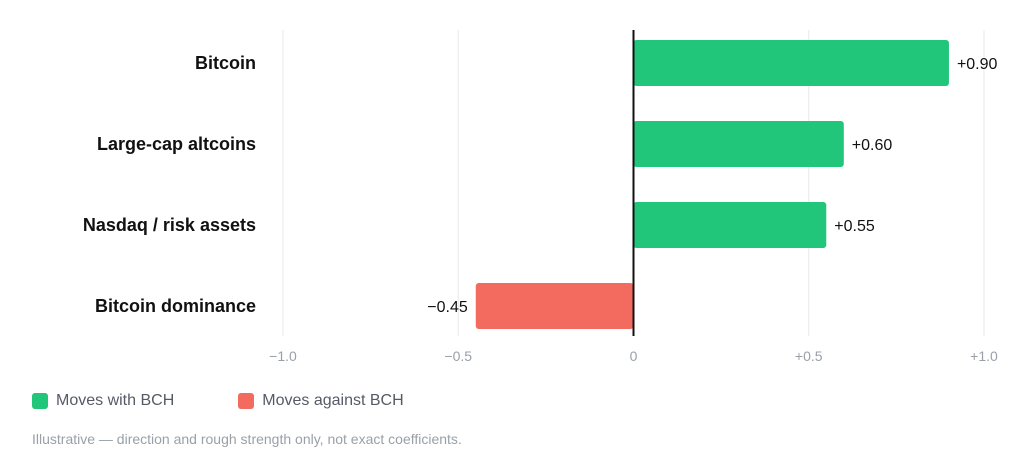 Image resolution: width=1024 pixels, height=472 pixels. What do you see at coordinates (175, 306) in the screenshot?
I see `category-label: Bitcoin dominance` at bounding box center [175, 306].